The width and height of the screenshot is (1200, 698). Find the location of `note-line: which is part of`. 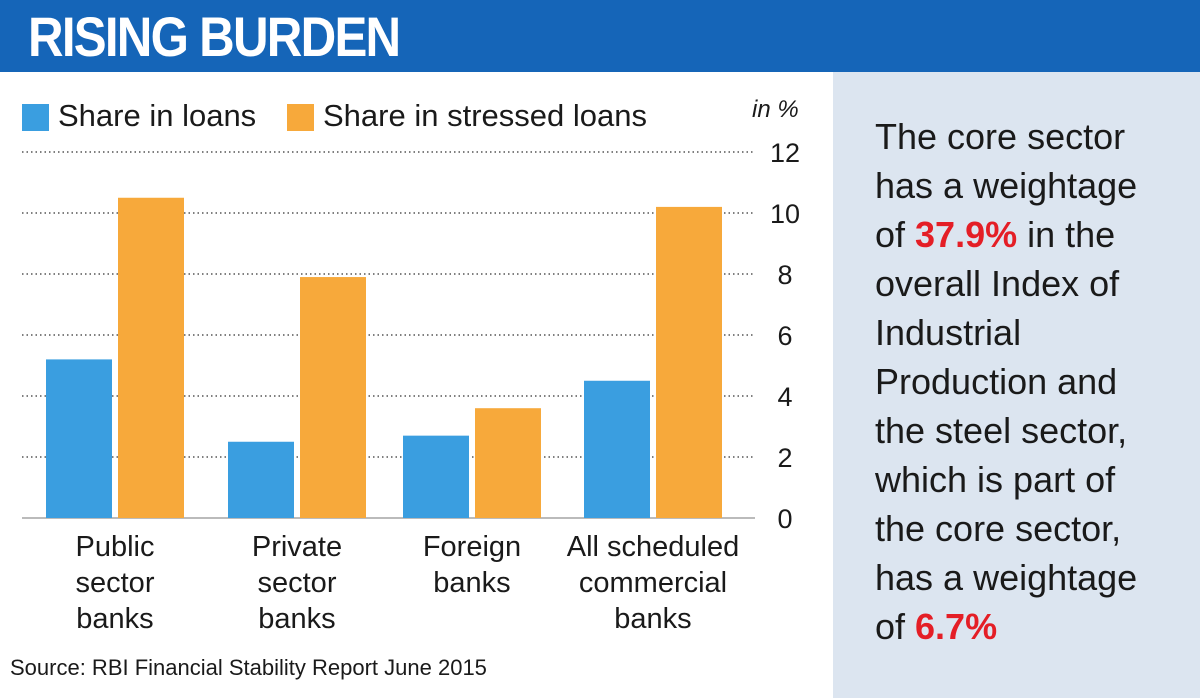

note-line: which is part of is located at coordinates (995, 479).